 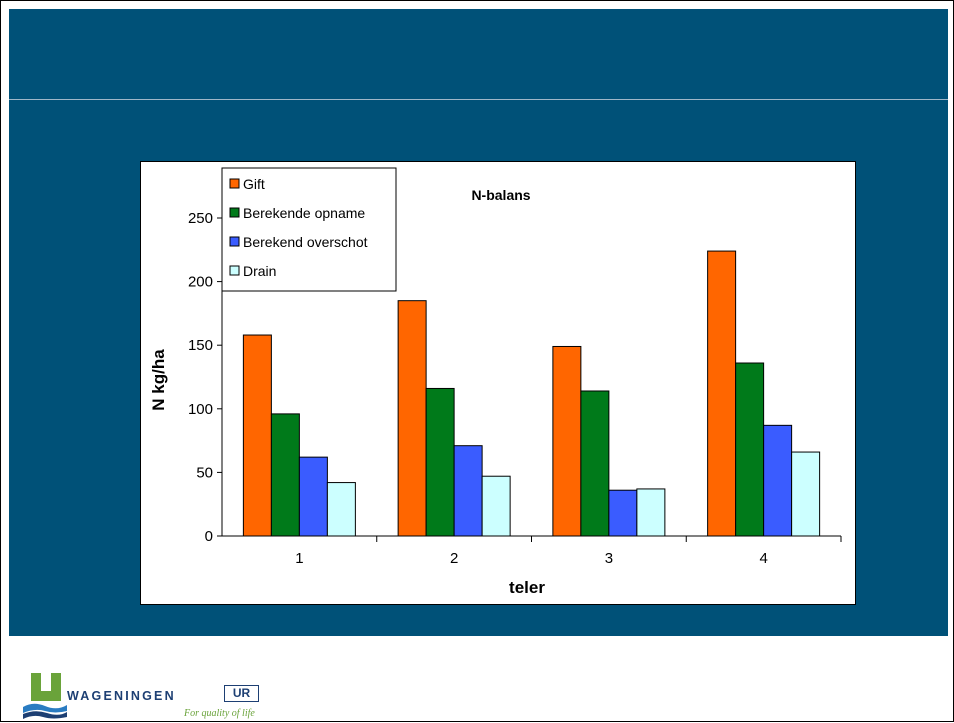 What do you see at coordinates (609, 558) in the screenshot?
I see `x-tick-label: 3` at bounding box center [609, 558].